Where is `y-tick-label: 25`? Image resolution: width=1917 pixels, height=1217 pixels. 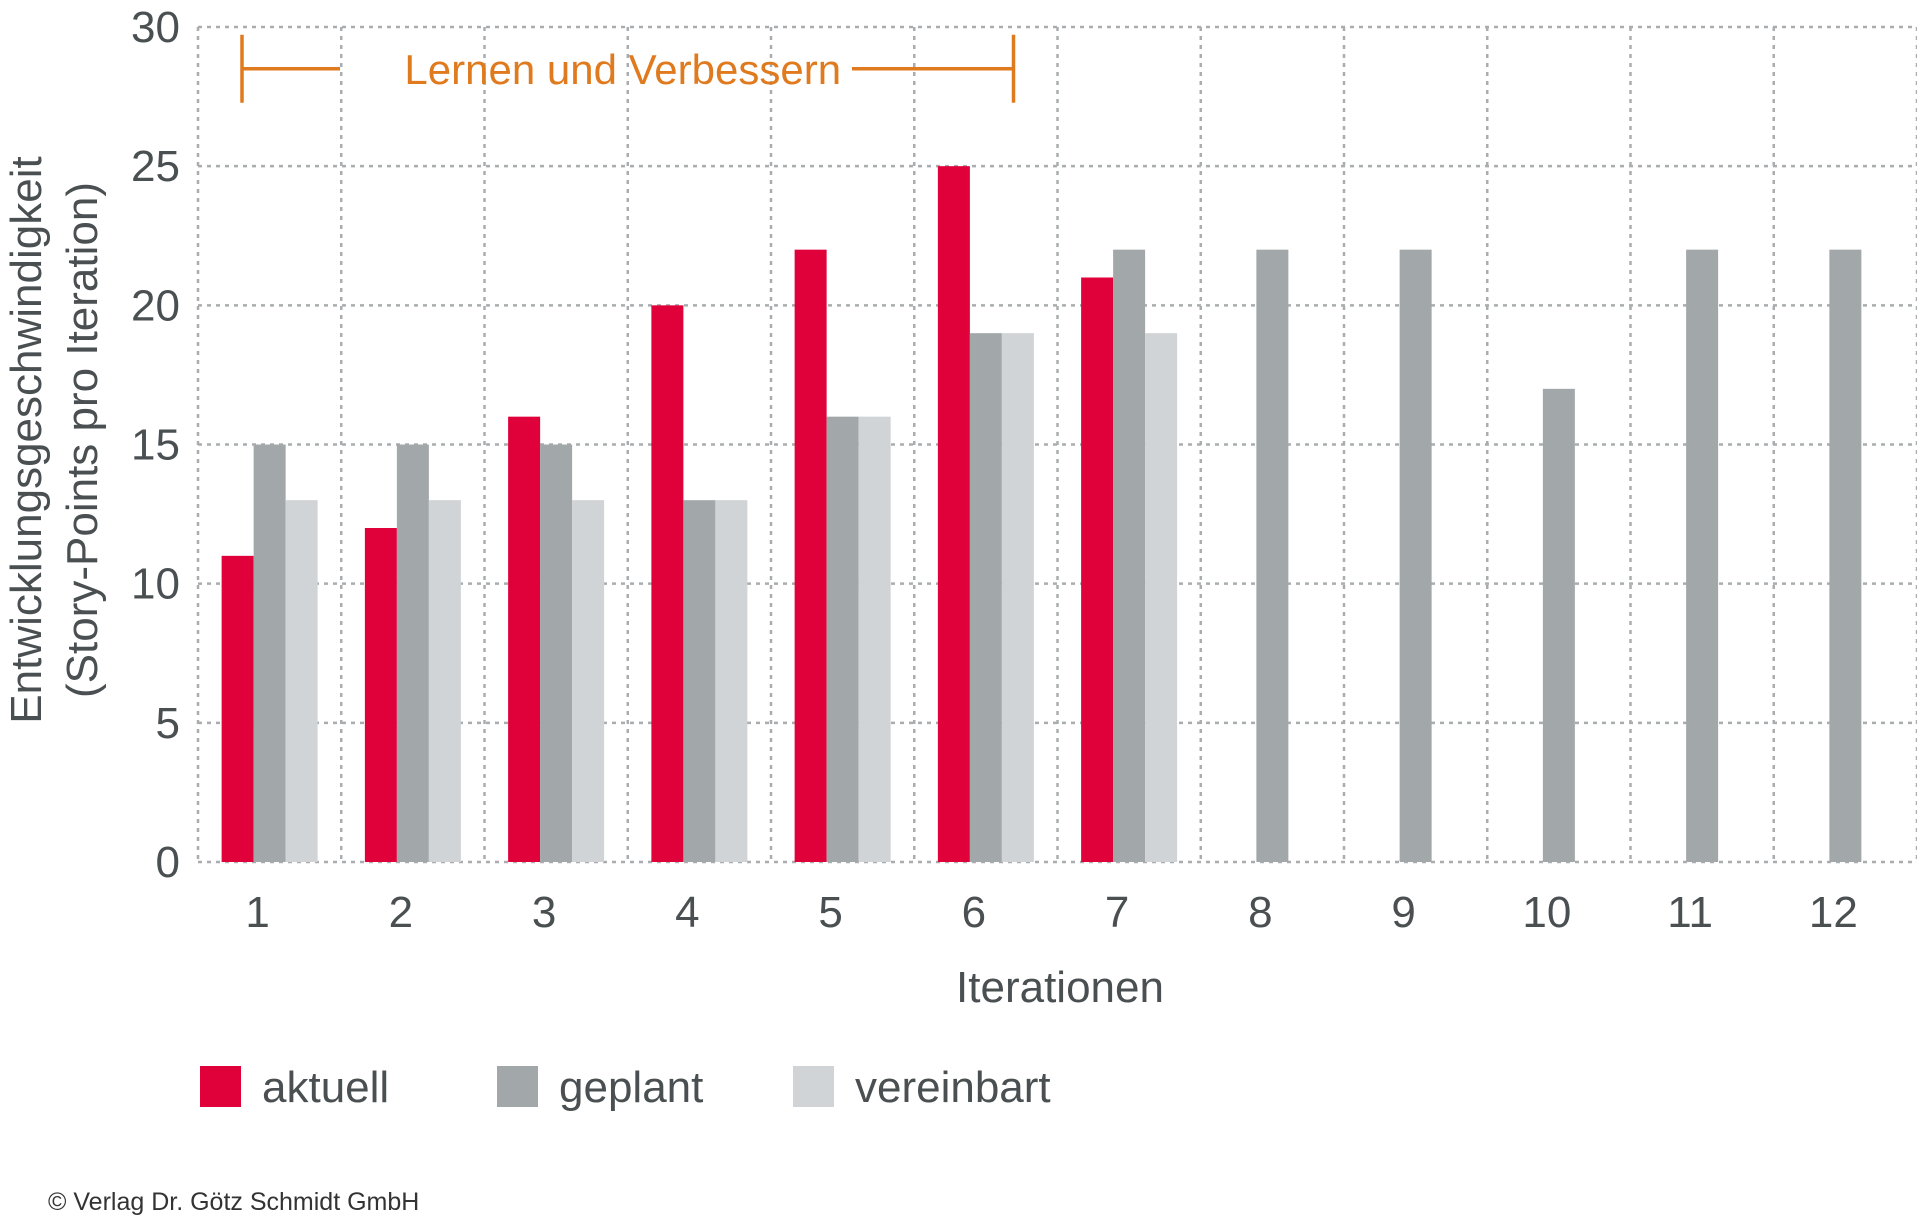 y-tick-label: 25 is located at coordinates (155, 166).